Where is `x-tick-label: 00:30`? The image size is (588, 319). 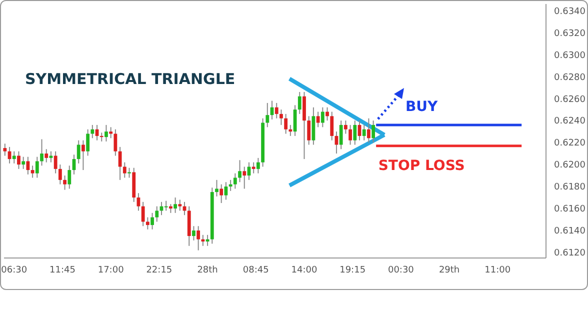 x-tick-label: 00:30 is located at coordinates (401, 270).